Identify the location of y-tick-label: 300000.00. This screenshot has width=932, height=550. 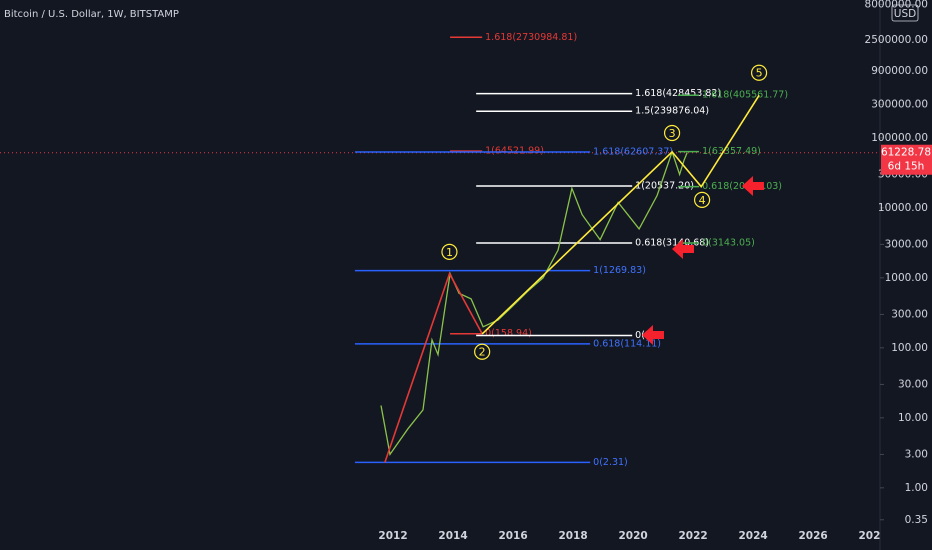
(899, 104).